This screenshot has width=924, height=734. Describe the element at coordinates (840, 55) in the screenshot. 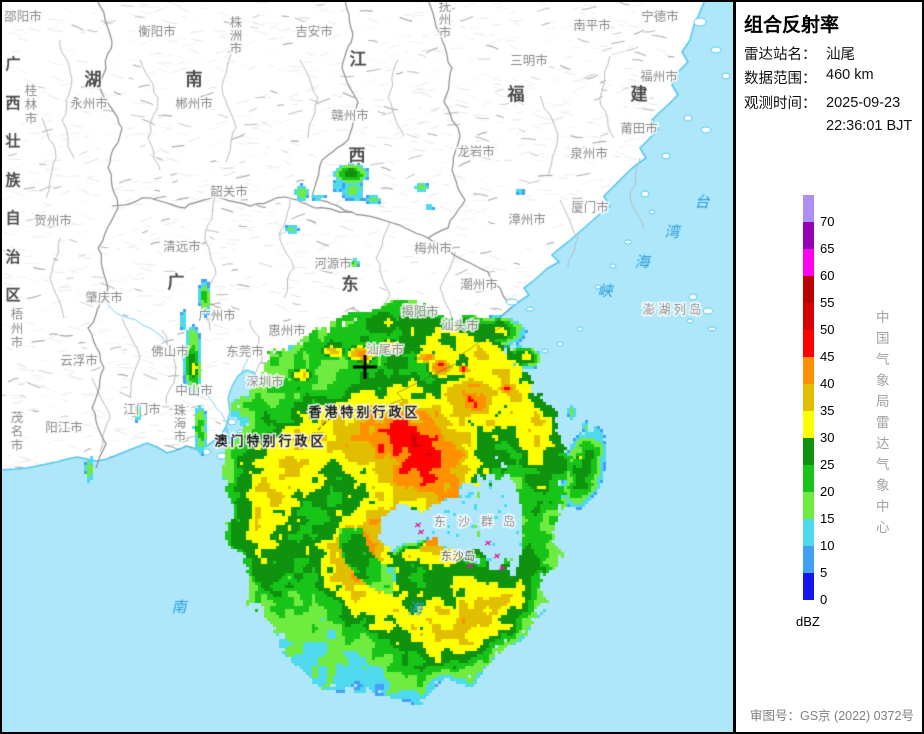

I see `radar-station-value: 汕尾` at that location.